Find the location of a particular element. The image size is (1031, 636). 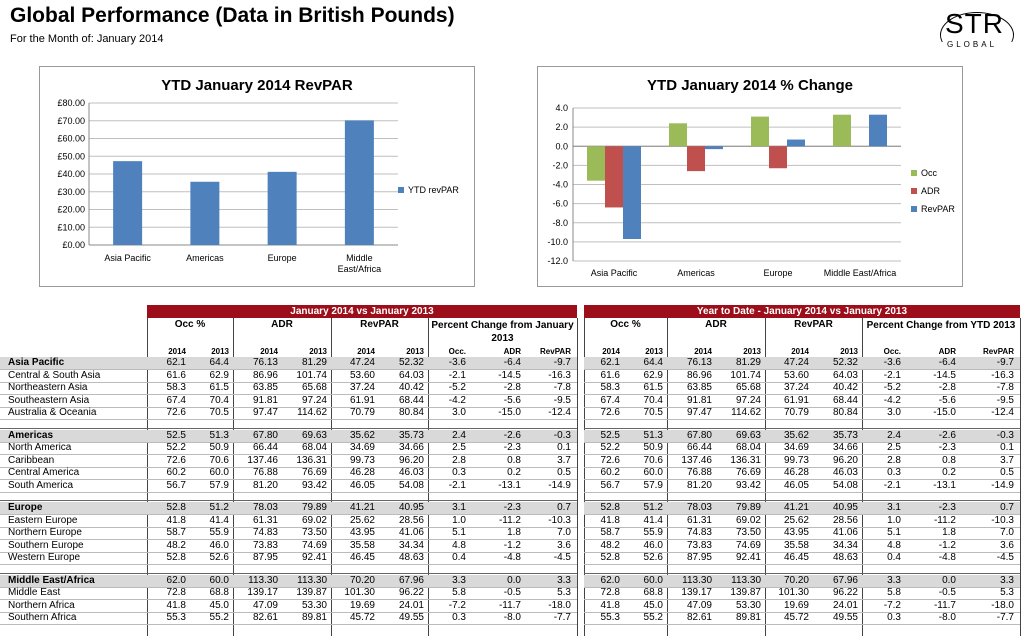

x-category-label: Asia Pacific is located at coordinates (614, 273).